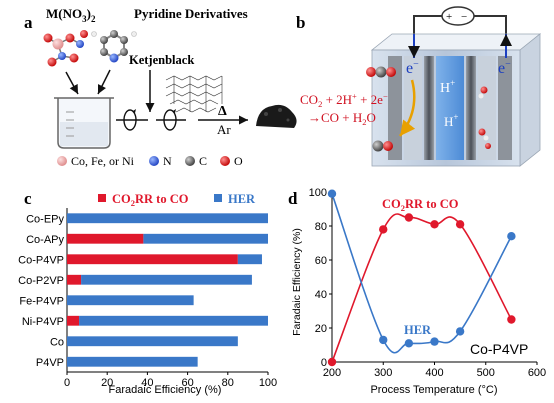 This screenshot has width=554, height=403. Describe the element at coordinates (132, 120) in the screenshot. I see `stir-arrow-1-icon` at that location.